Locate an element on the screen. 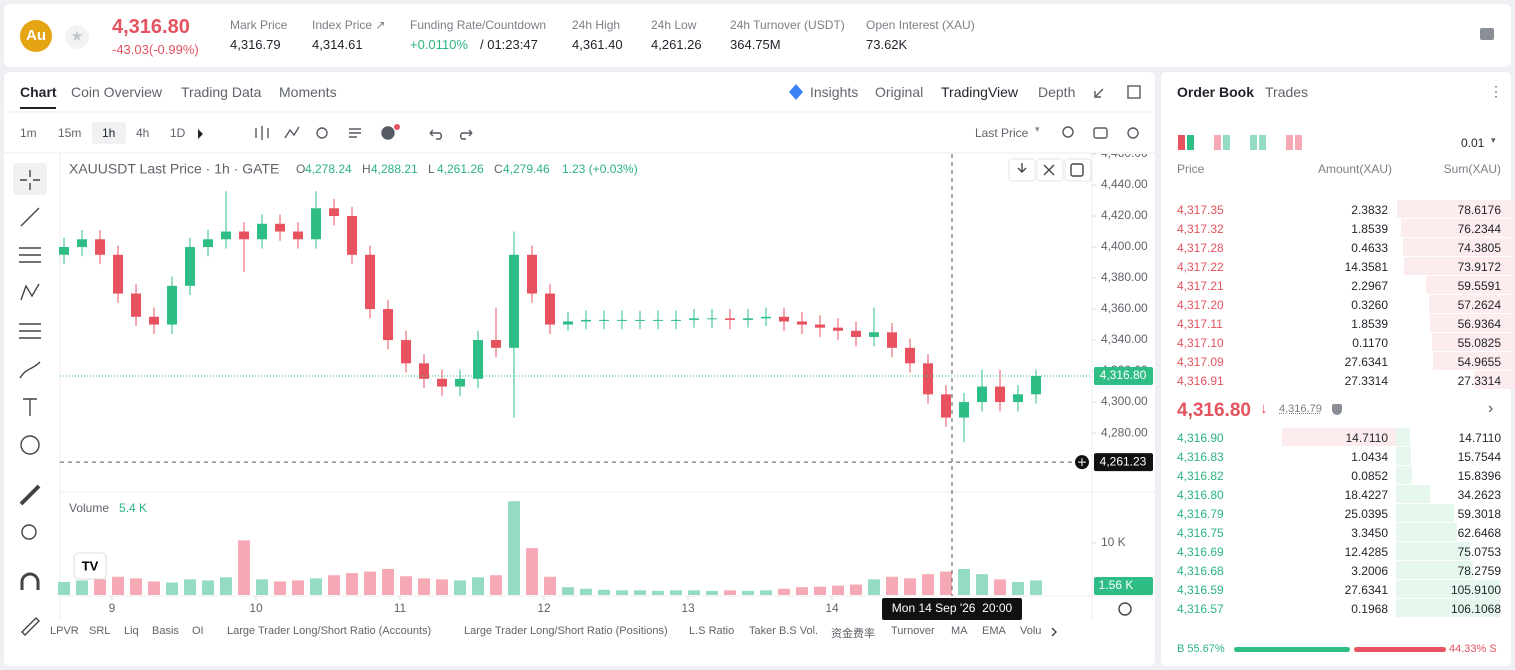 Image resolution: width=1515 pixels, height=670 pixels. add-icon is located at coordinates (388, 133).